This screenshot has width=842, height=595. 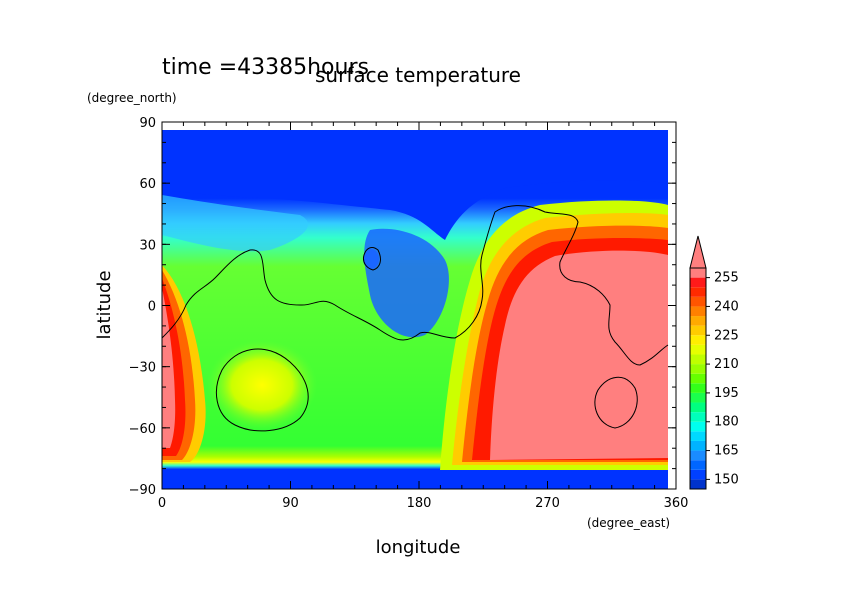 I want to click on colorbar: 150 165 180 195 210 225 240 255, so click(x=714, y=362).